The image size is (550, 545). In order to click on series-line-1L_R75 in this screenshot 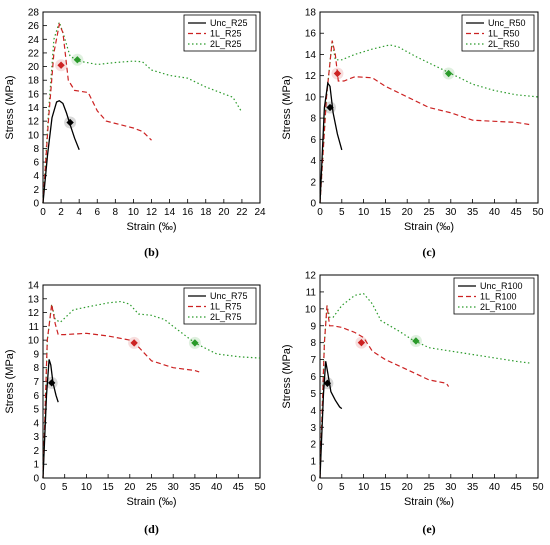, I will do `click(121, 391)`.